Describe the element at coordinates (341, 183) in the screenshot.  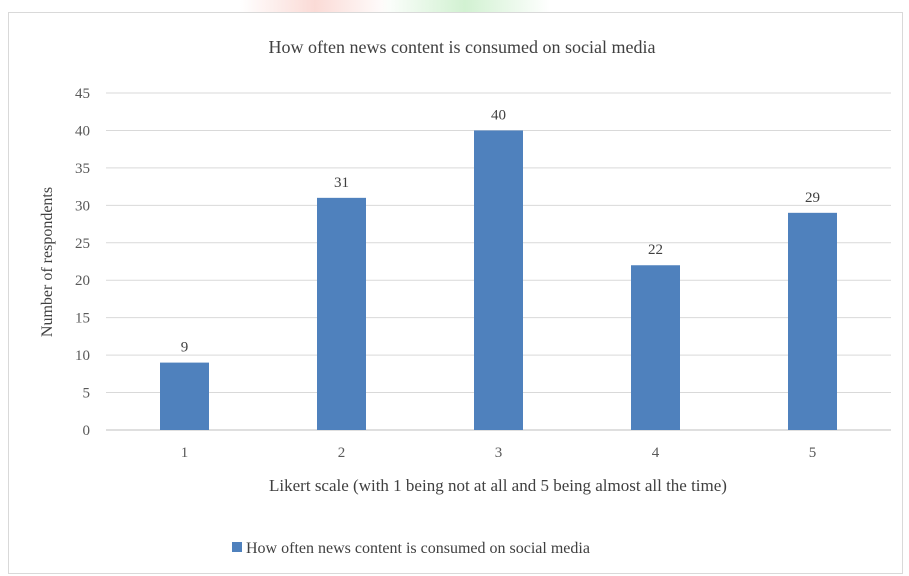
I see `bar-value-label: 31` at that location.